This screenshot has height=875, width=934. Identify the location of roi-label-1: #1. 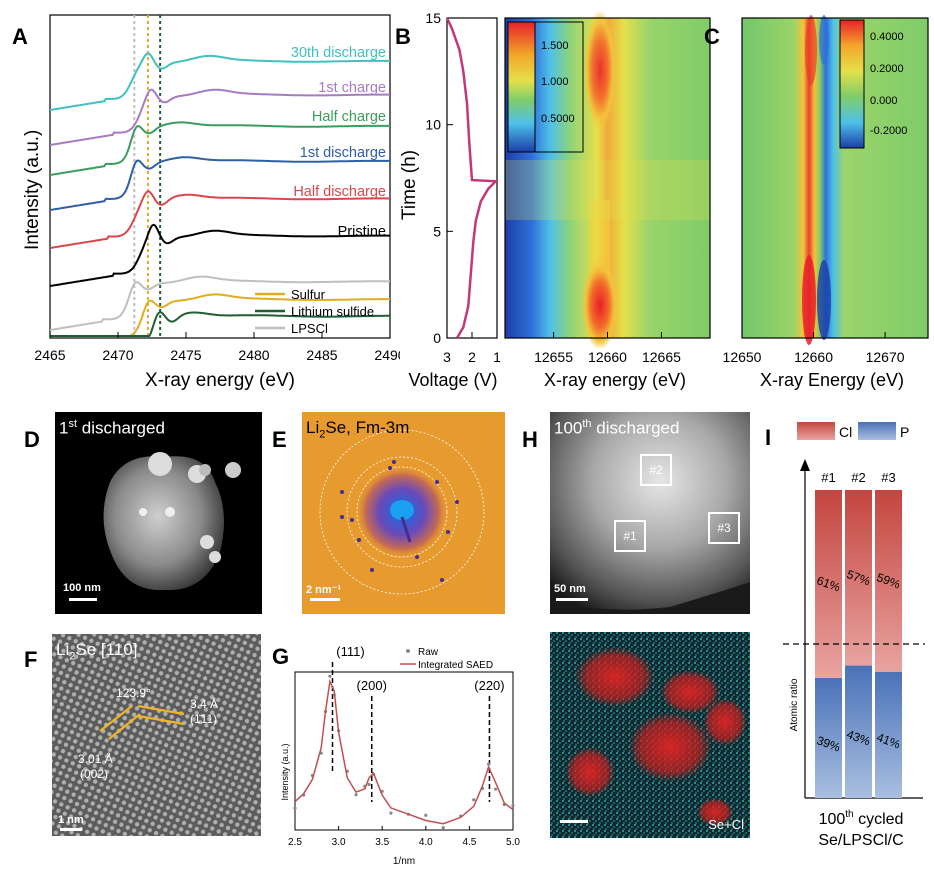
(630, 536).